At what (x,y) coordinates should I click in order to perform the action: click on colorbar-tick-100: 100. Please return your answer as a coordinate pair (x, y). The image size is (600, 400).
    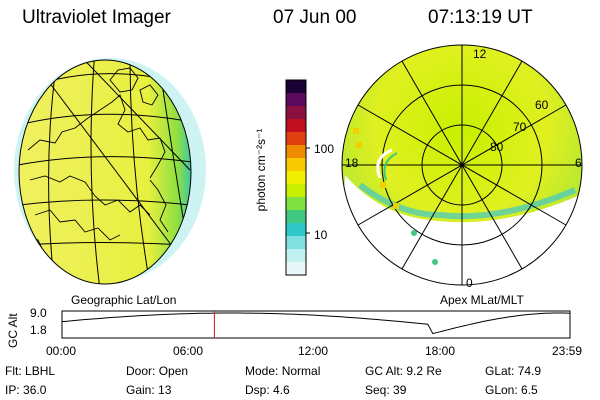
    Looking at the image, I should click on (324, 149).